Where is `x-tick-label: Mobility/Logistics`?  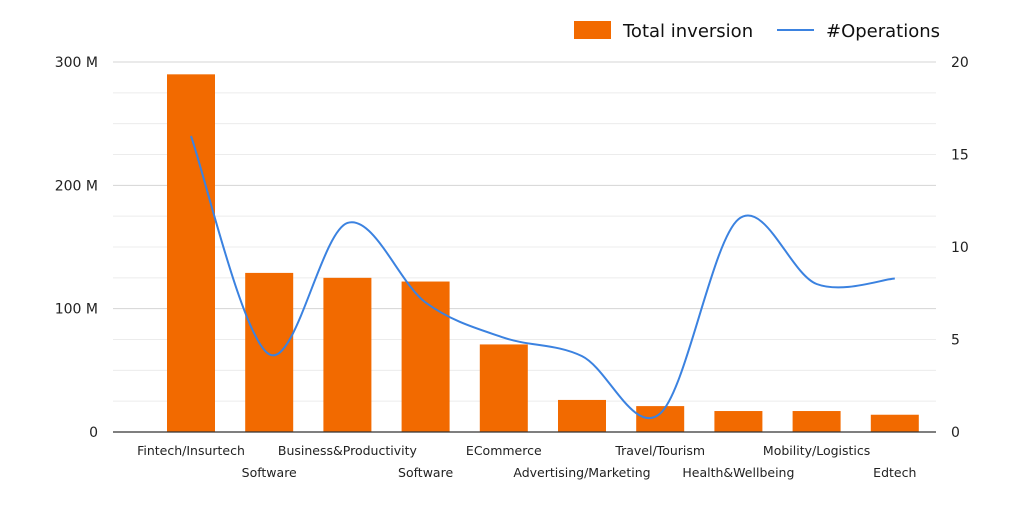
x-tick-label: Mobility/Logistics is located at coordinates (816, 450).